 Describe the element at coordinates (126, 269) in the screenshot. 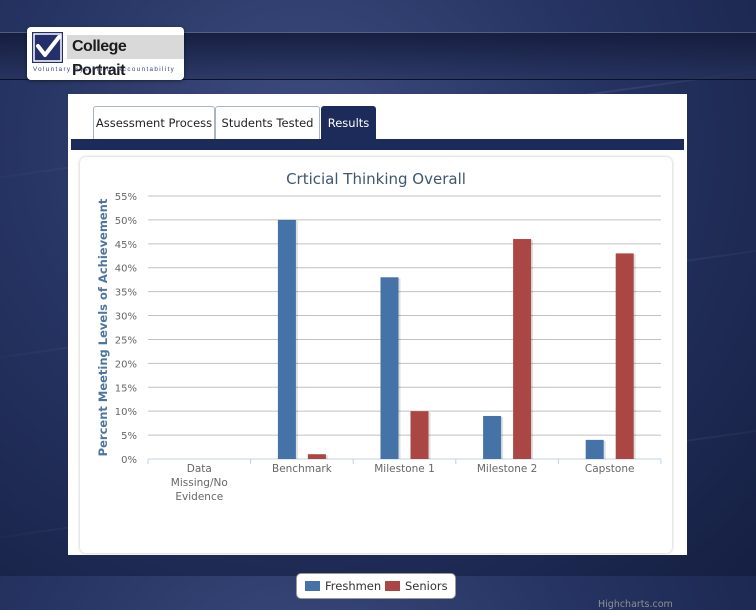

I see `y-tick-label: 40%` at that location.